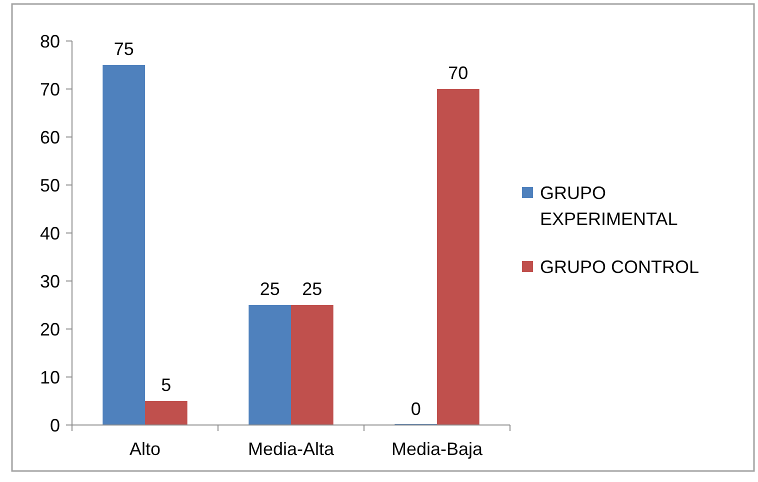 This screenshot has height=482, width=758. What do you see at coordinates (145, 449) in the screenshot?
I see `x-tick-label: Alto` at bounding box center [145, 449].